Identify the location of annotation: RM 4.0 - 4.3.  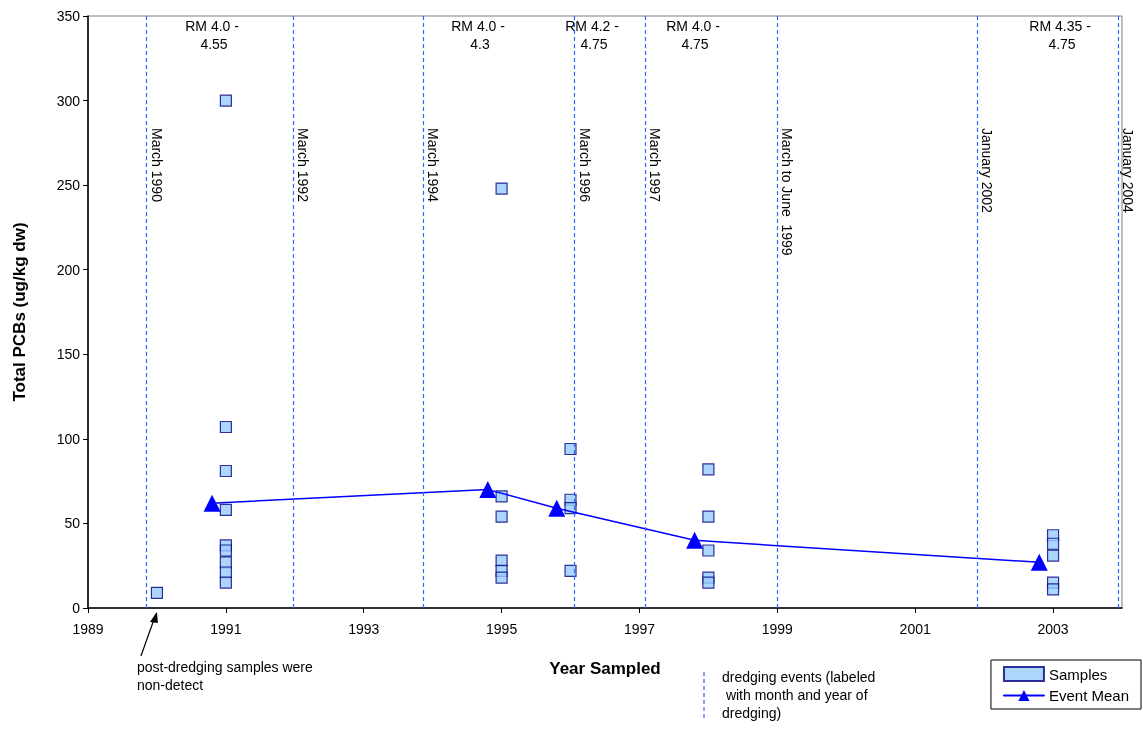
(480, 35).